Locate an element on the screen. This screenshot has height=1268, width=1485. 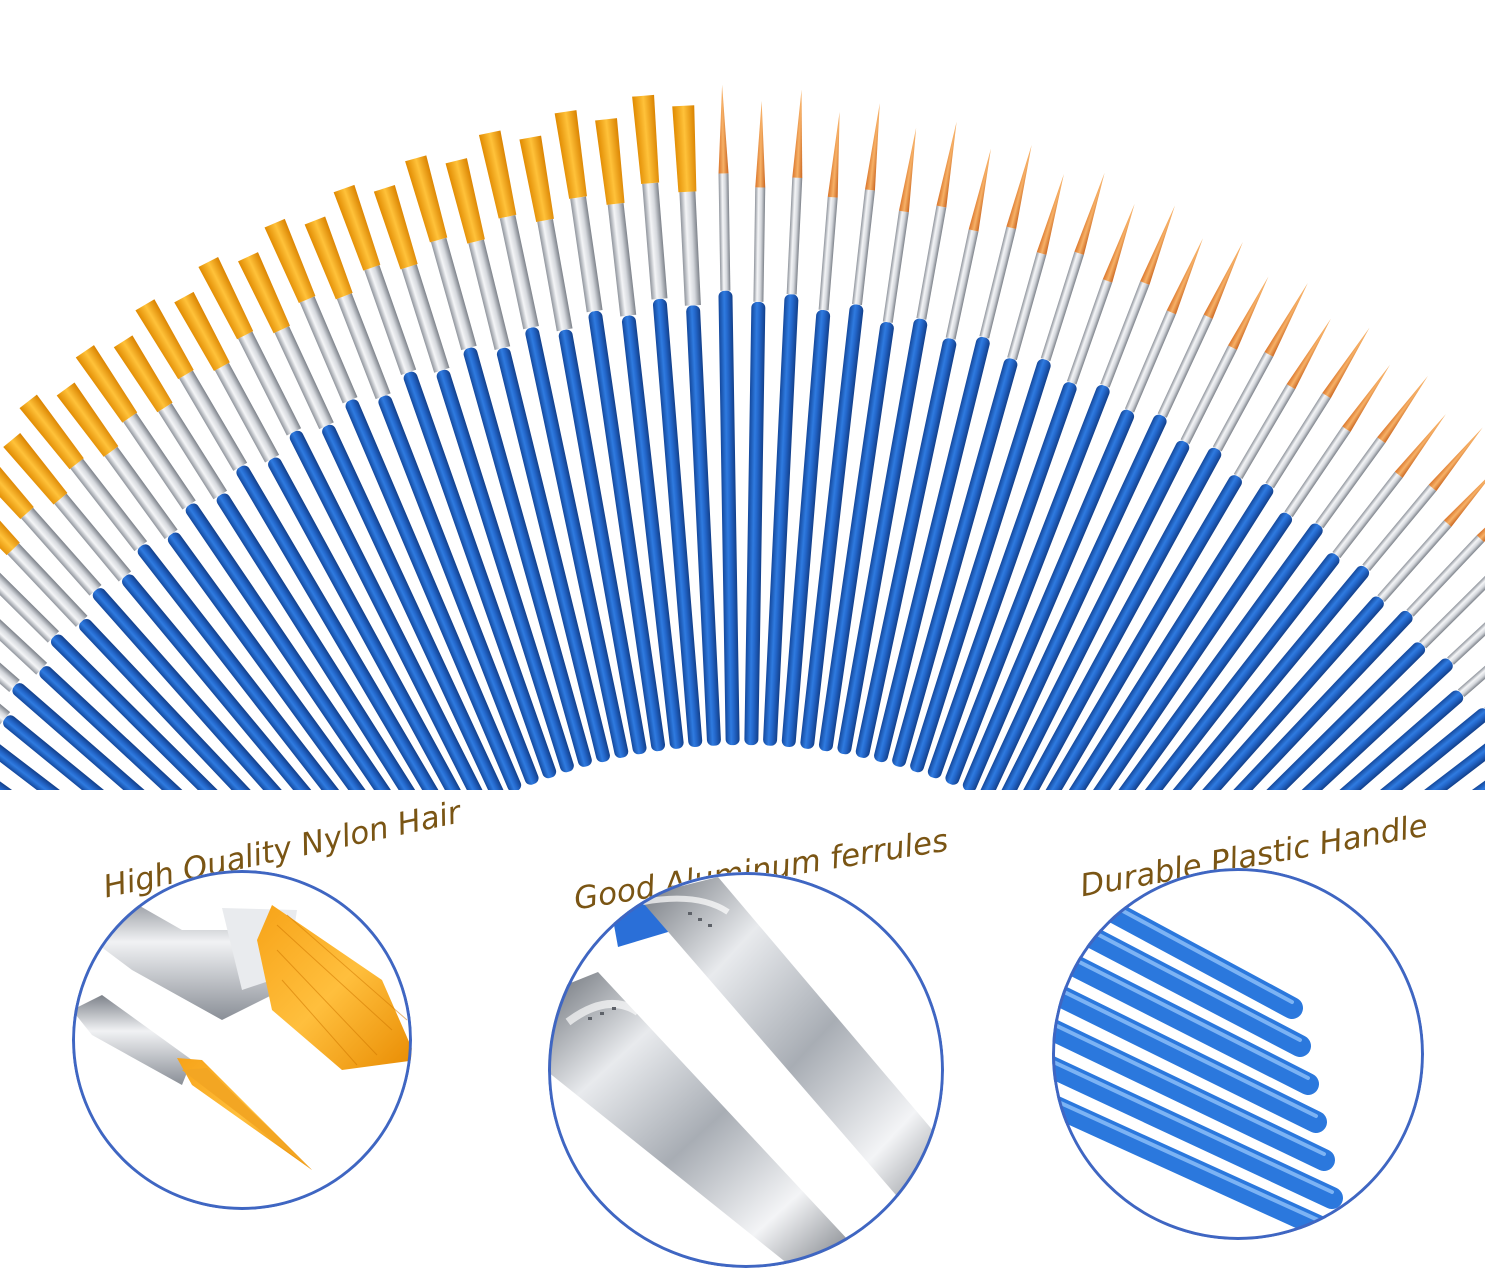
nylon-hair-closeup-image is located at coordinates (242, 1040).